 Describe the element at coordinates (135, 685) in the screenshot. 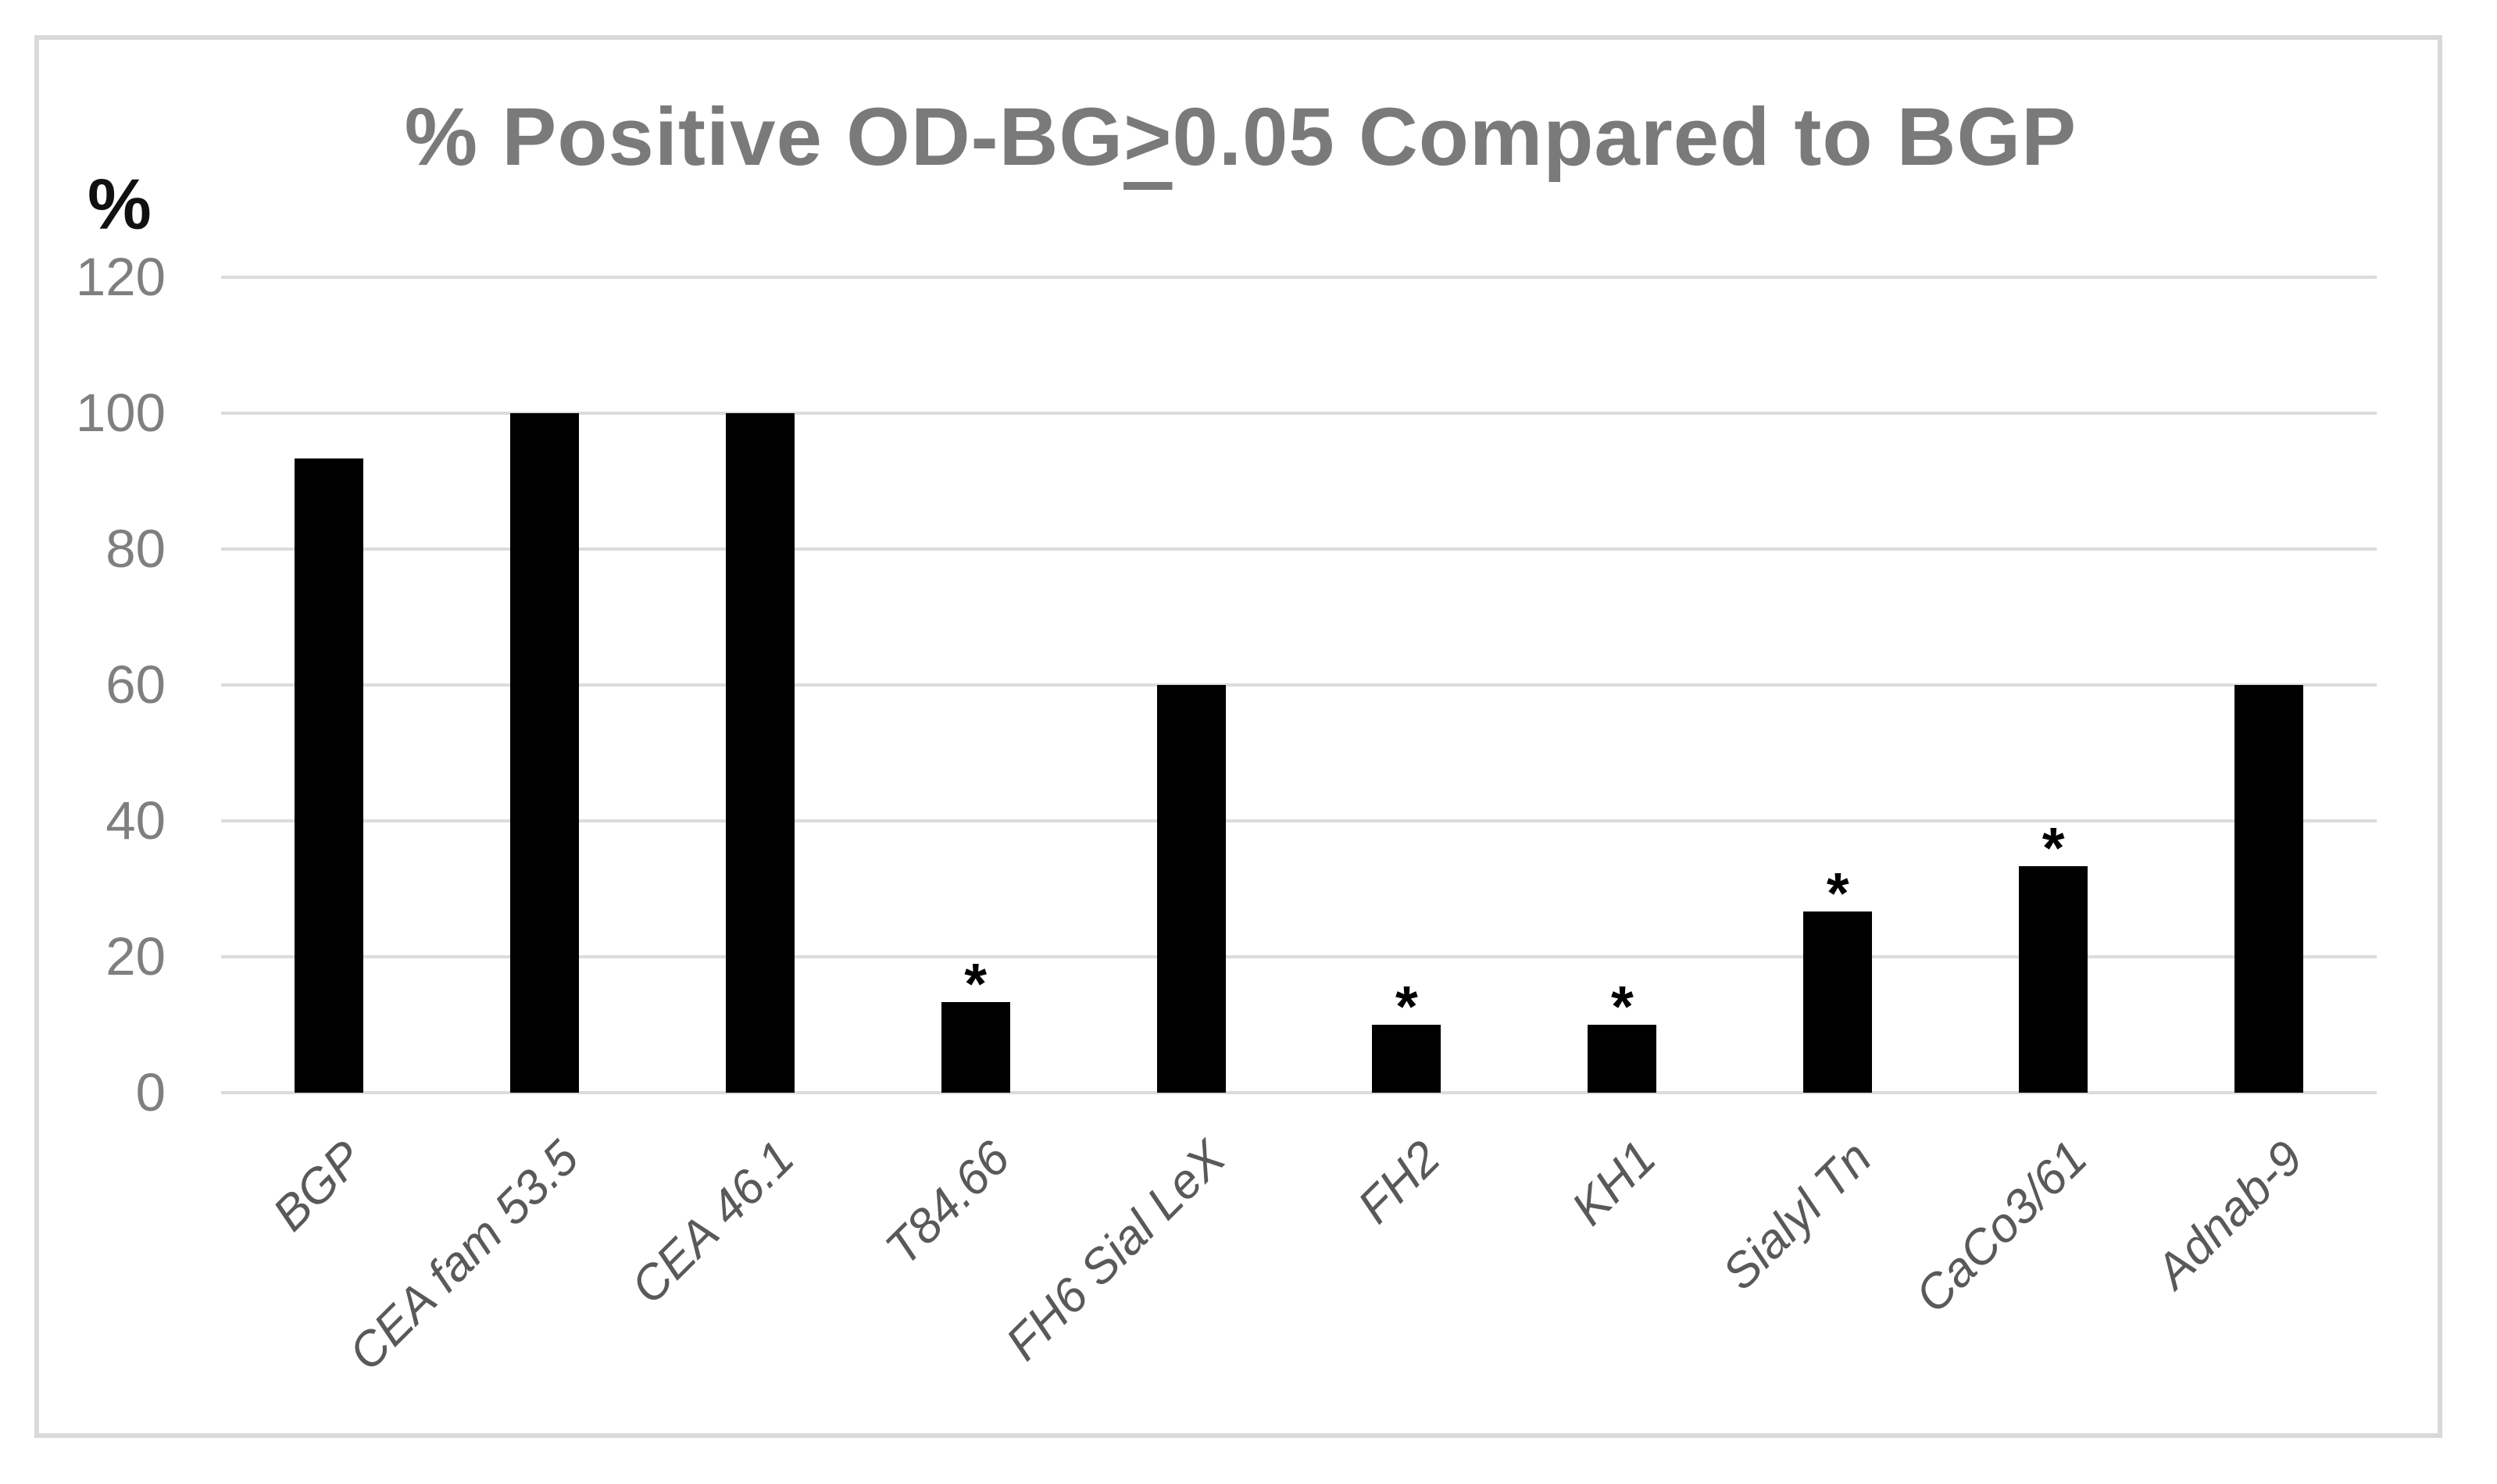

I see `y-tick-label-60: 60` at that location.